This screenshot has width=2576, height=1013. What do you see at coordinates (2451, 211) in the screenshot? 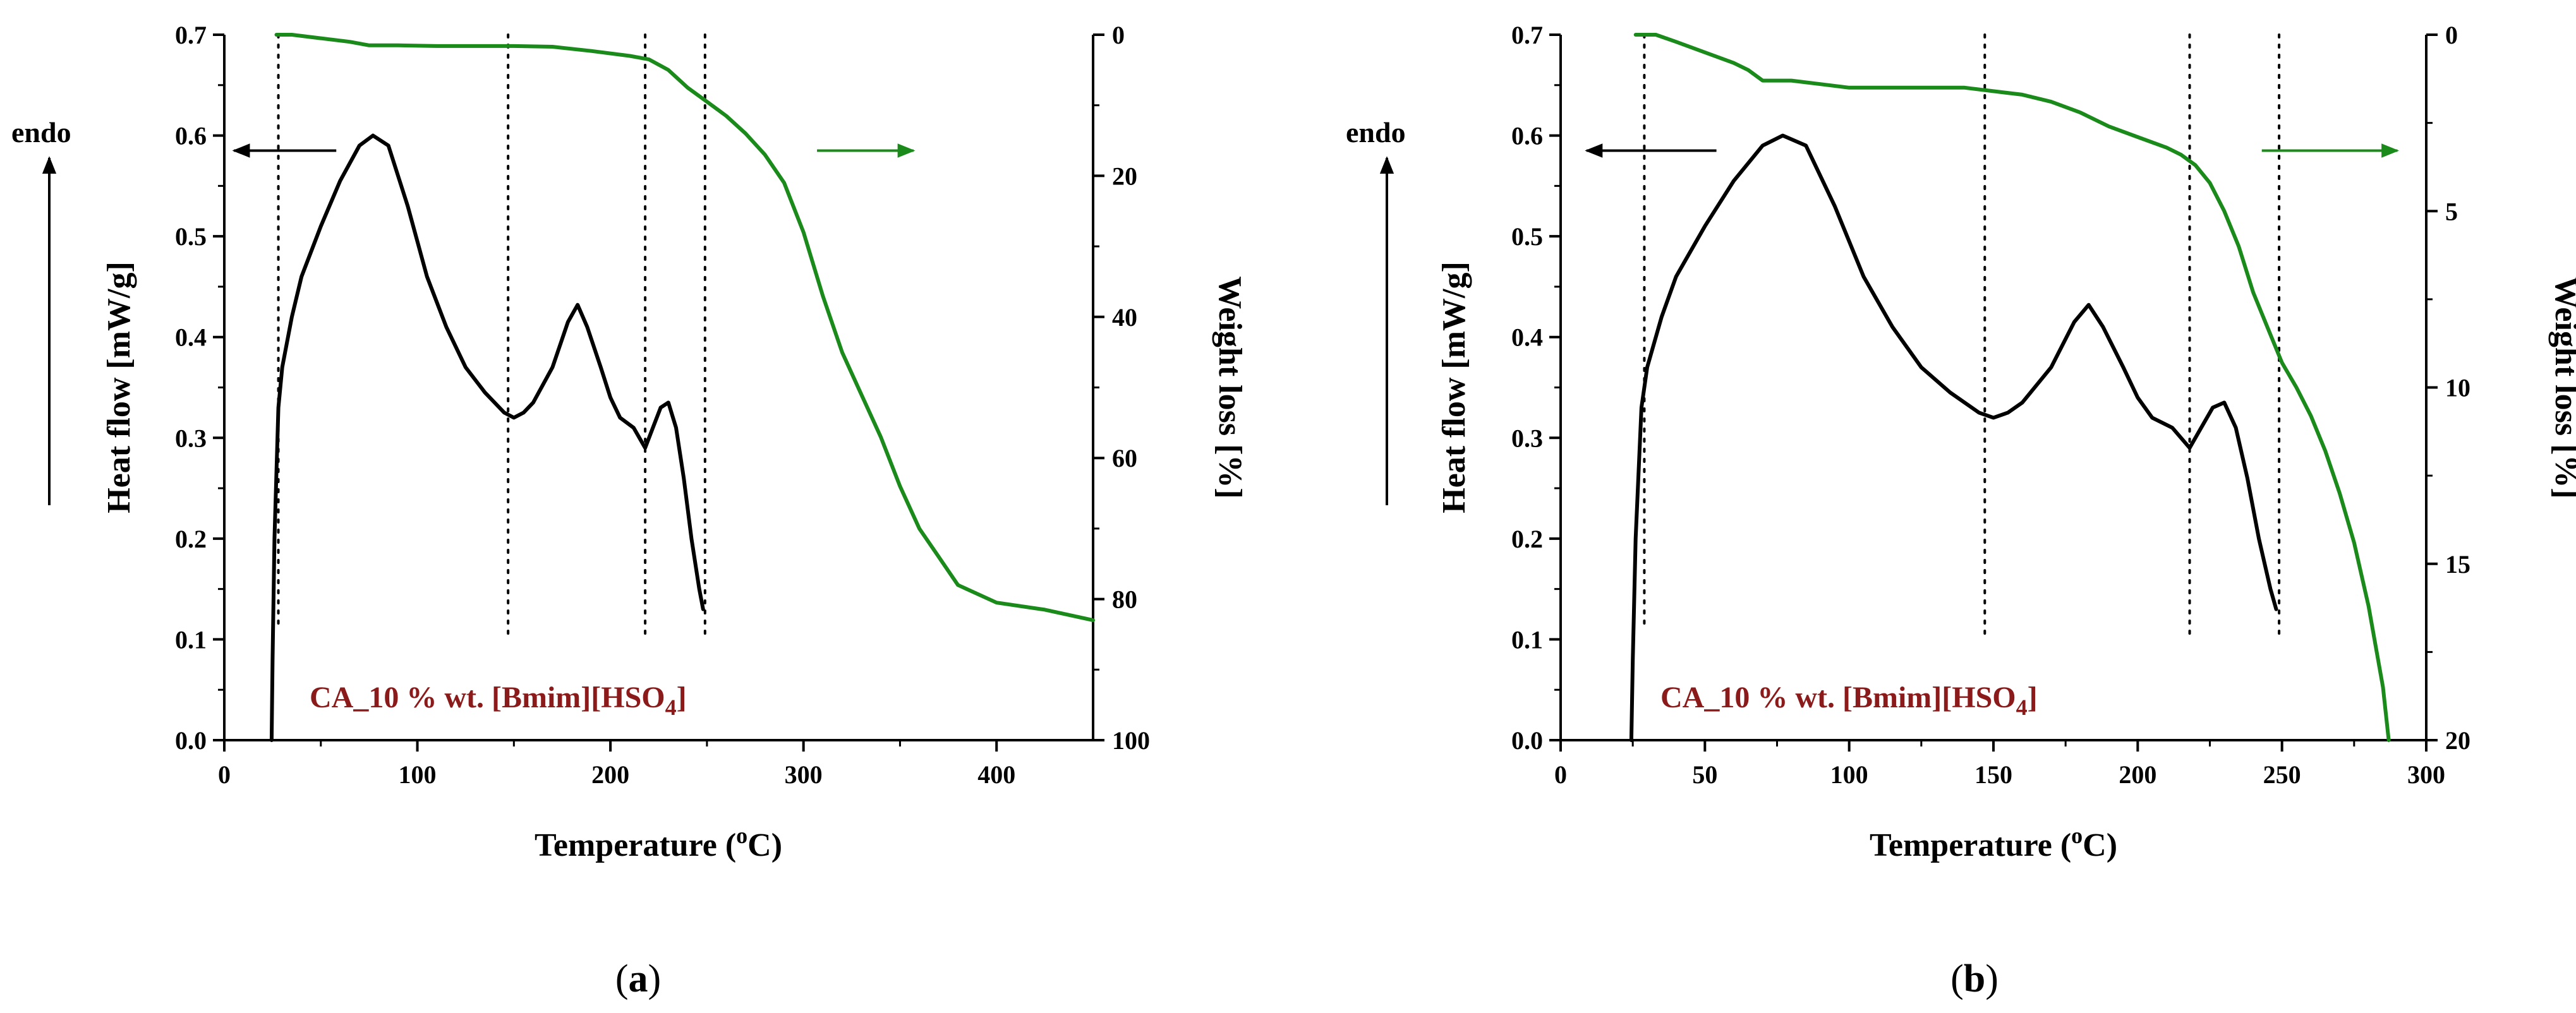
I see `y-right-tick-label: 5` at bounding box center [2451, 211].